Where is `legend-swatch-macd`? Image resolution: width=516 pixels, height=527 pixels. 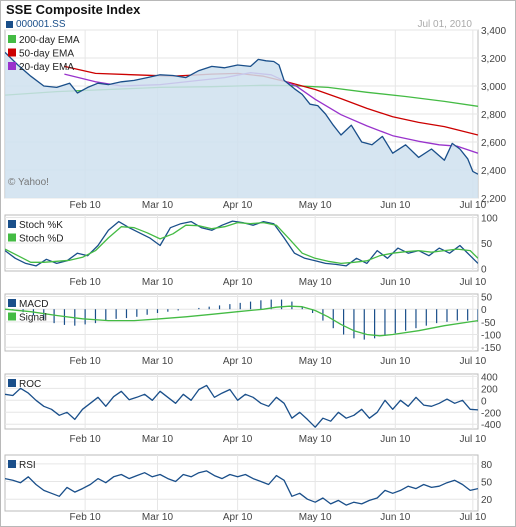
legend-swatch-macd is located at coordinates (12, 303).